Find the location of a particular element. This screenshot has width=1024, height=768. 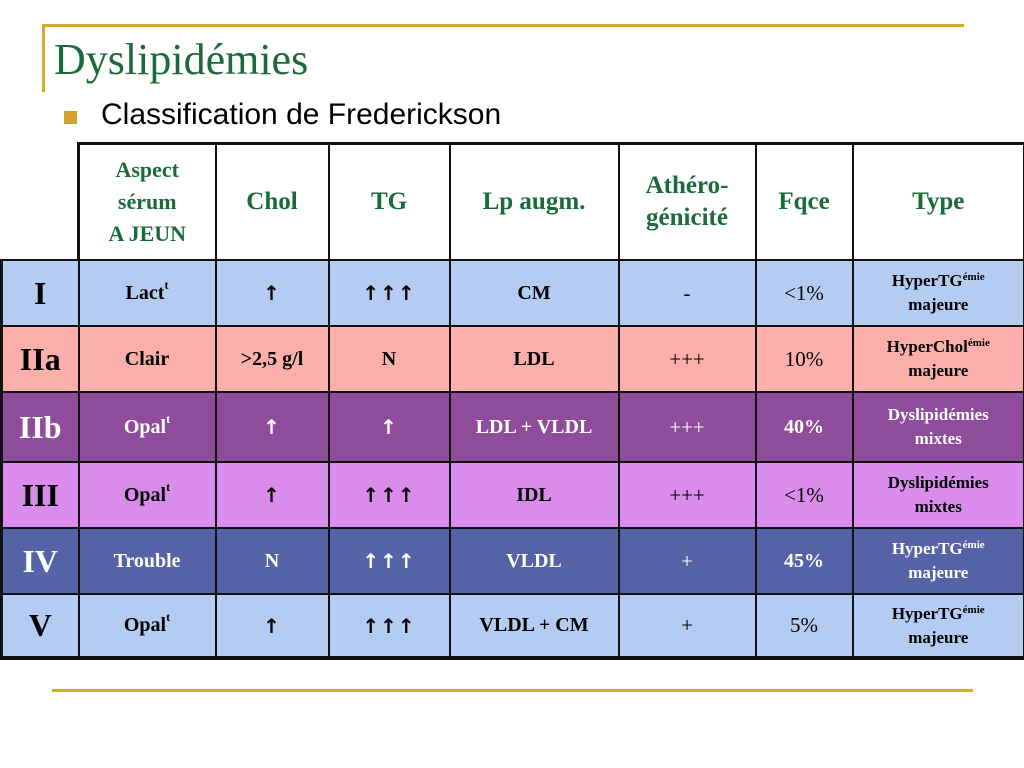

phenotype-cell: III is located at coordinates (40, 495).